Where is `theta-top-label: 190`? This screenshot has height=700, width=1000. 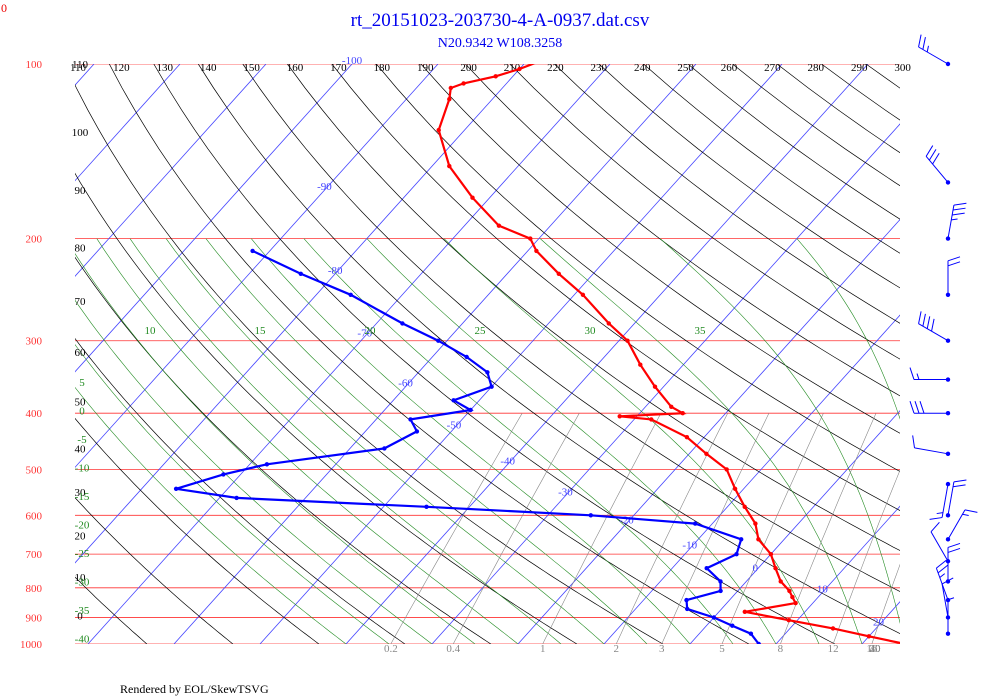 theta-top-label: 190 is located at coordinates (425, 68).